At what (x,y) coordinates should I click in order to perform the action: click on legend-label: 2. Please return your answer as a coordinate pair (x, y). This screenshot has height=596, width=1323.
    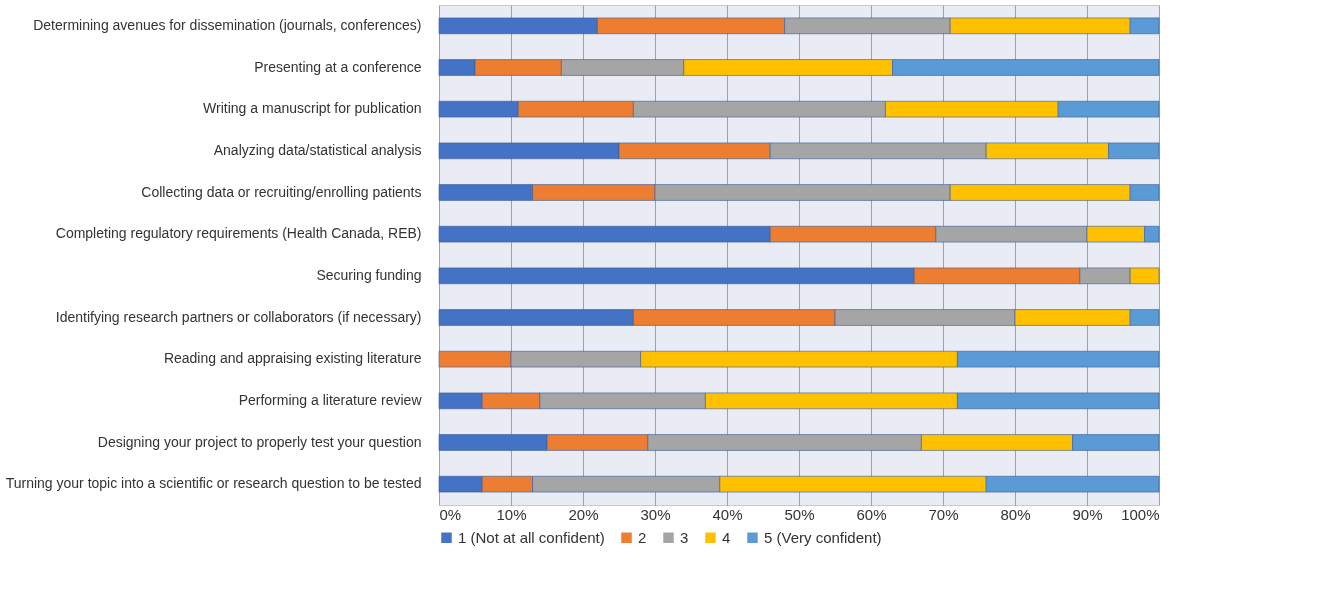
    Looking at the image, I should click on (642, 537).